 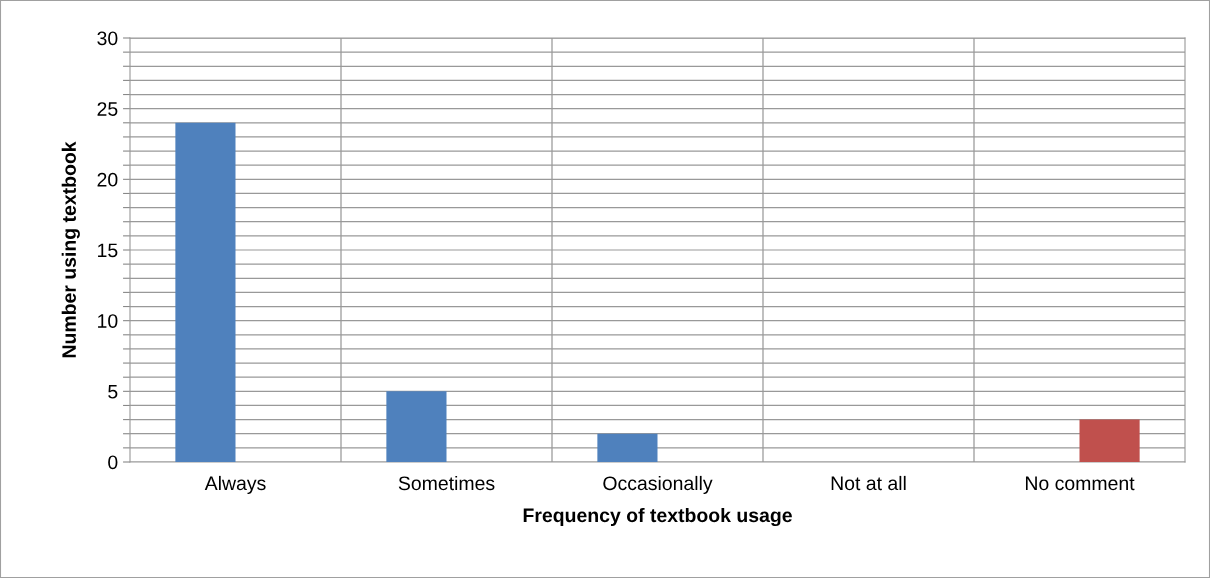 What do you see at coordinates (658, 485) in the screenshot?
I see `x-tick-label: Occasionally` at bounding box center [658, 485].